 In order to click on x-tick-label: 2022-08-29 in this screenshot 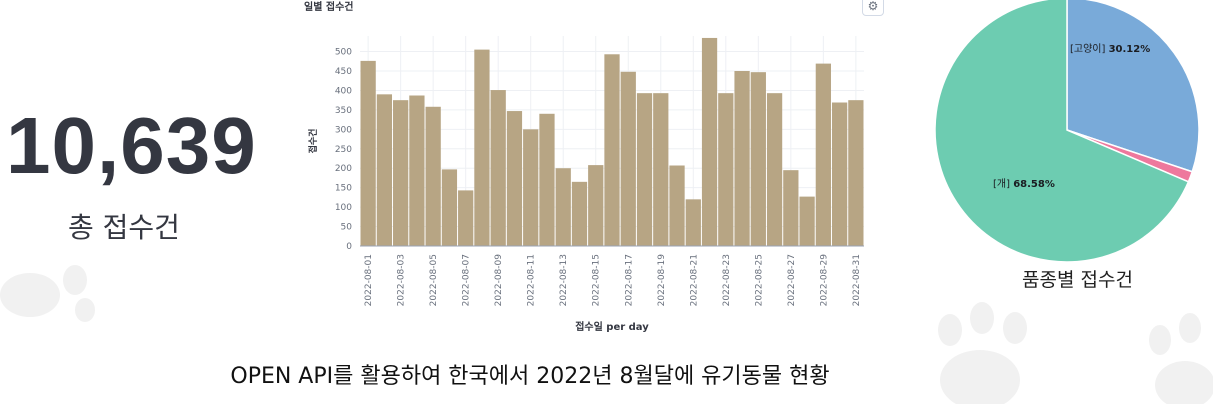, I will do `click(824, 280)`.